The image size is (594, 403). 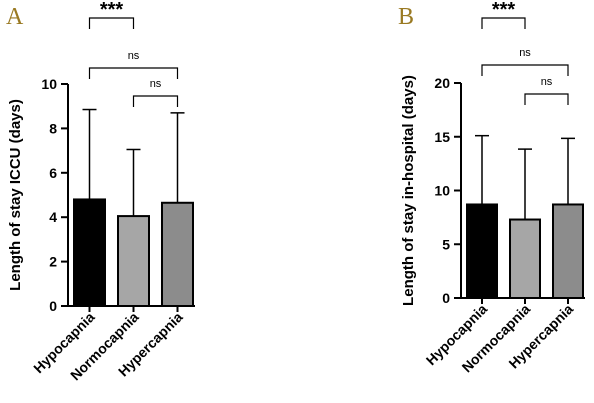 I want to click on panel-a-significance-label: ***, so click(x=112, y=10).